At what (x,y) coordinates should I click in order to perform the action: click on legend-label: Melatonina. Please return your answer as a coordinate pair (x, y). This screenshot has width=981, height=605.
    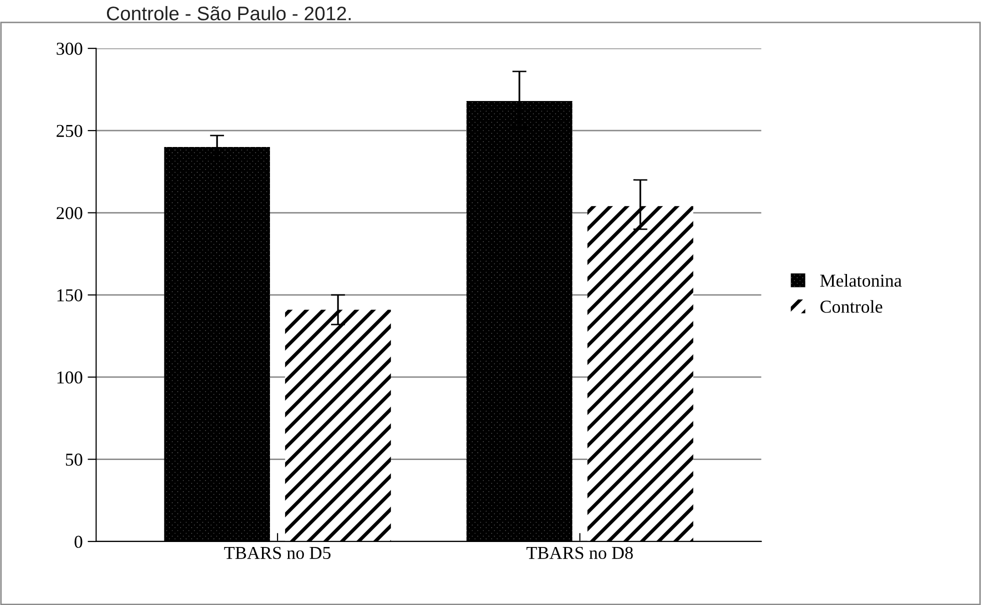
    Looking at the image, I should click on (861, 280).